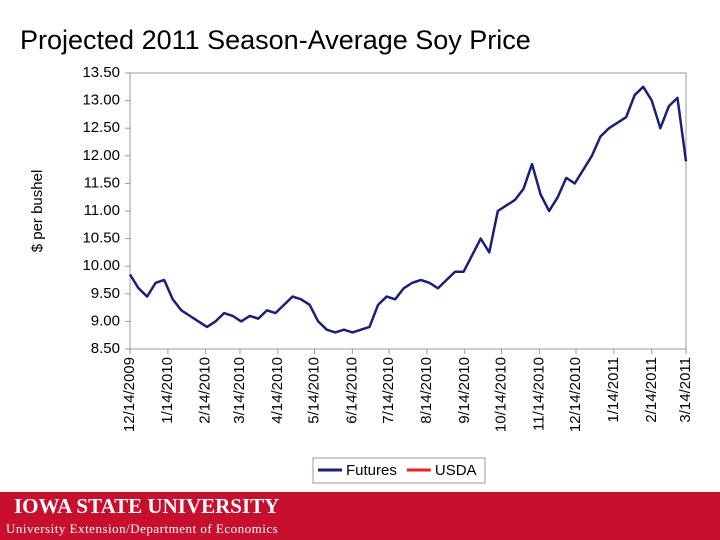  I want to click on x-tick-label: 5/14/2010, so click(313, 390).